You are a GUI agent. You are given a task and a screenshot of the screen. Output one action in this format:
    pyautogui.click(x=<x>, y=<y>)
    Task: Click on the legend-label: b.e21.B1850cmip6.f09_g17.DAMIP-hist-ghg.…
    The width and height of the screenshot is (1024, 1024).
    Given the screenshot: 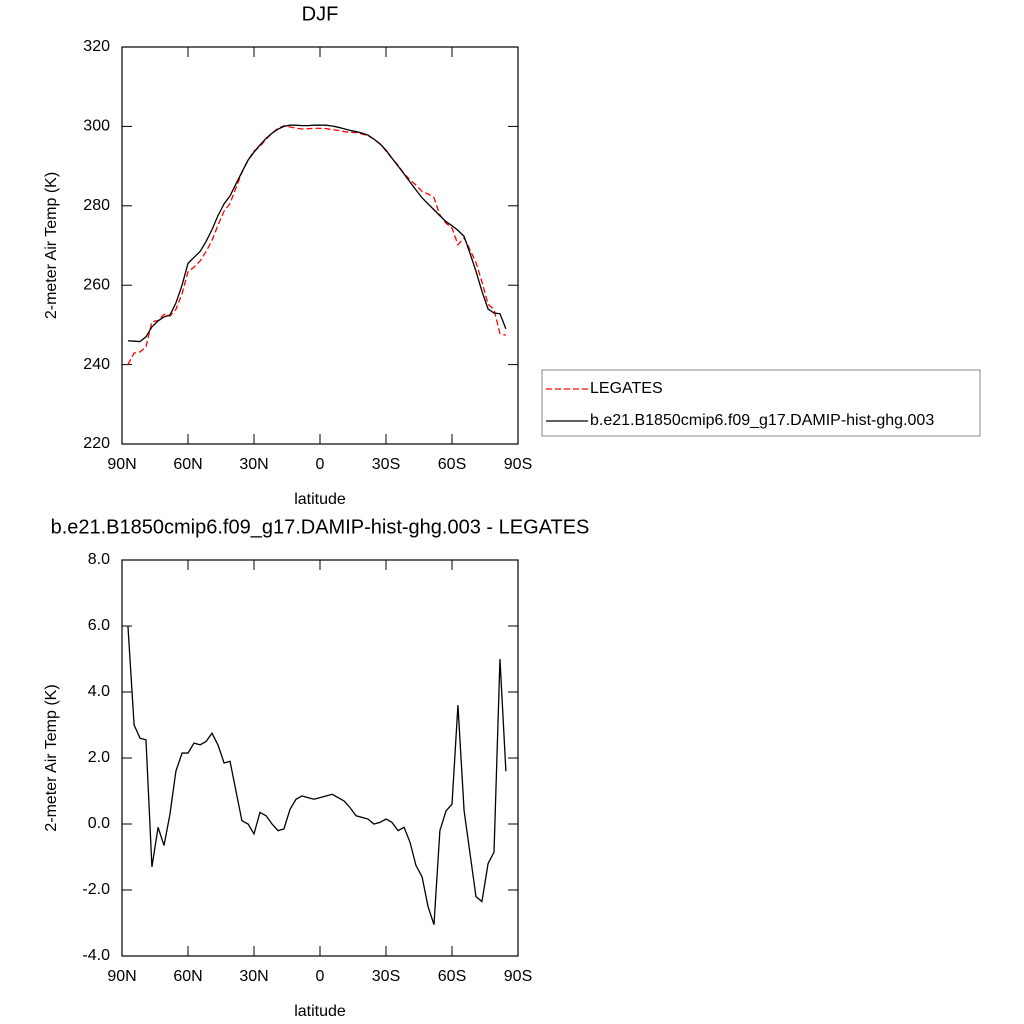 What is the action you would take?
    pyautogui.click(x=762, y=420)
    